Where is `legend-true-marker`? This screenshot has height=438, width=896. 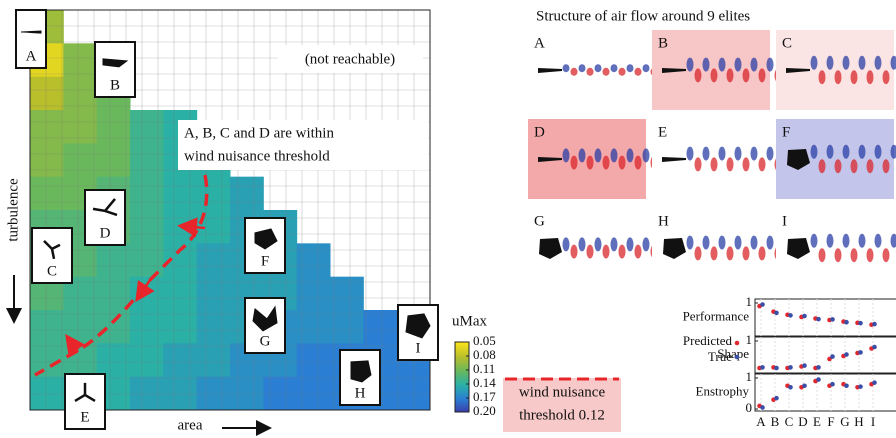
legend-true-marker is located at coordinates (737, 357).